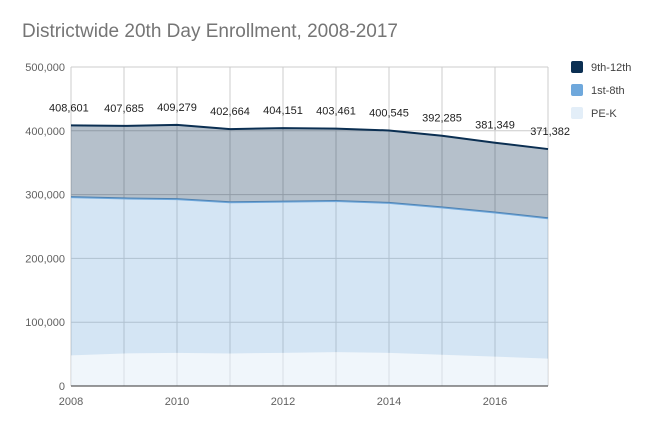 The image size is (659, 429). I want to click on legend-label: PE-K, so click(604, 114).